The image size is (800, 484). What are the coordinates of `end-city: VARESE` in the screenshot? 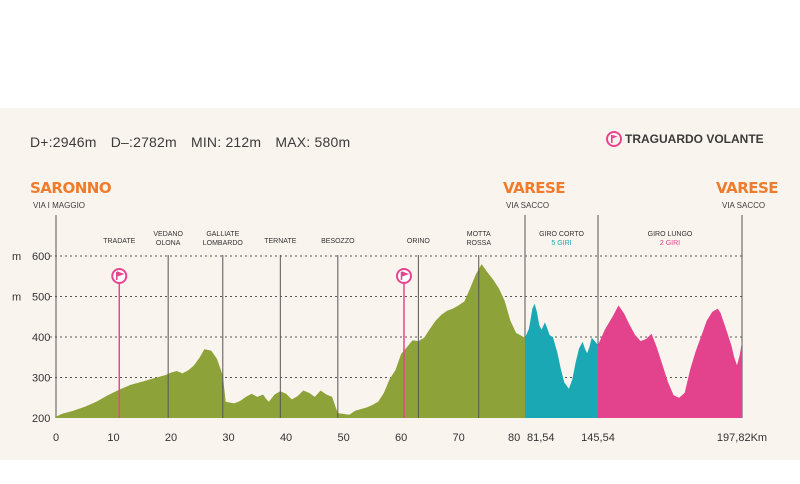 It's located at (747, 188).